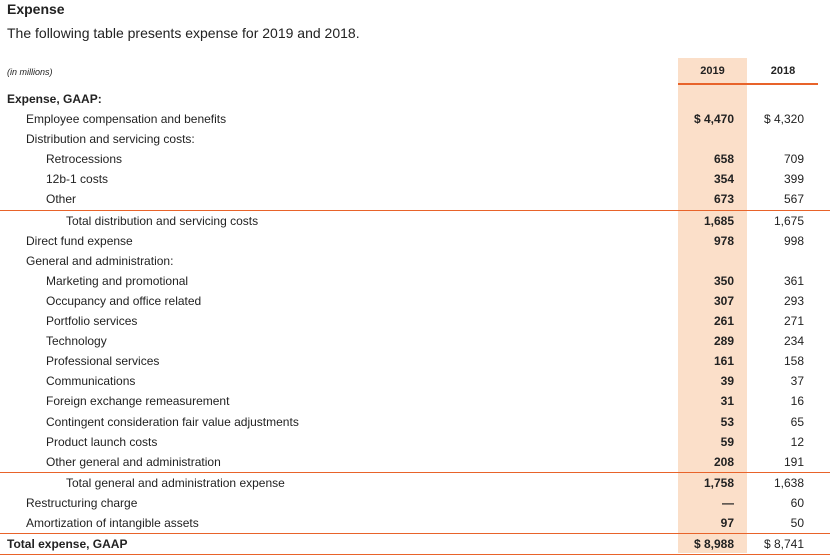  What do you see at coordinates (797, 522) in the screenshot?
I see `value-2018: 50` at bounding box center [797, 522].